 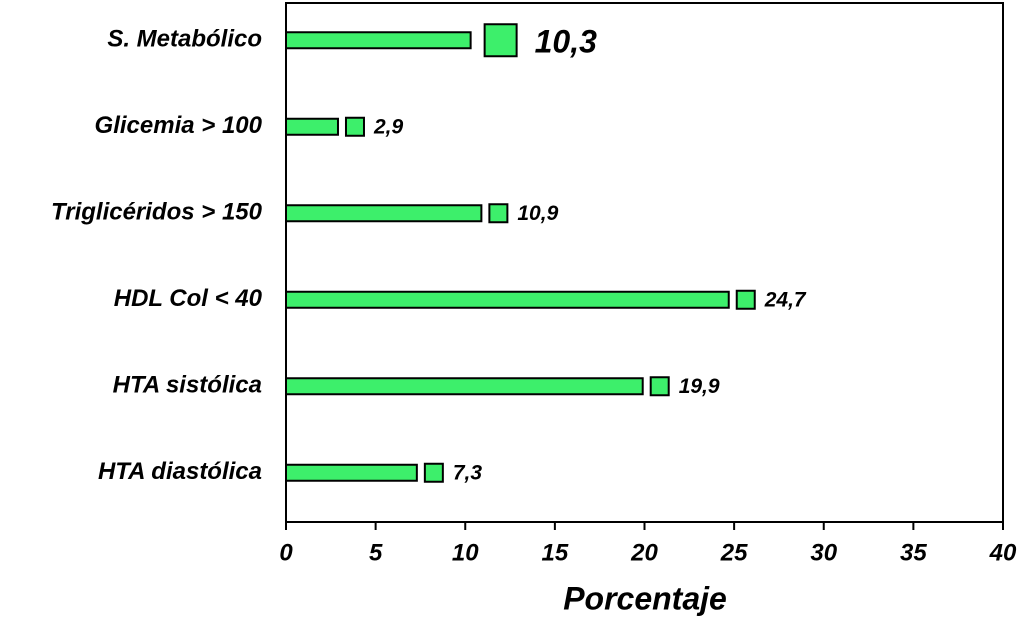 I want to click on x-tick-label: 40, so click(x=1003, y=552).